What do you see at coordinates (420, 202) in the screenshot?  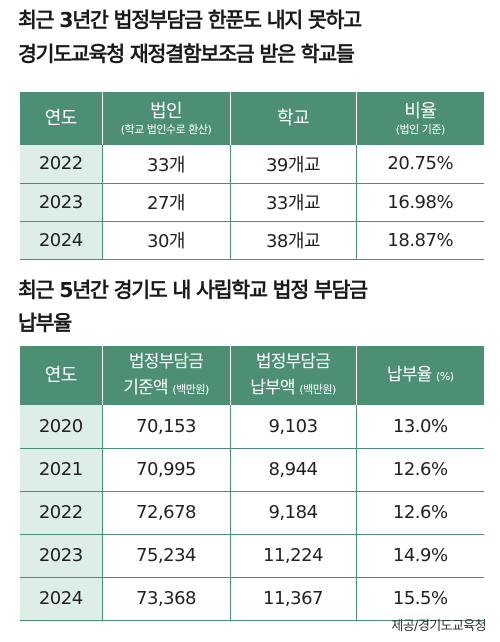 I see `ratio-cell: 16.98%` at bounding box center [420, 202].